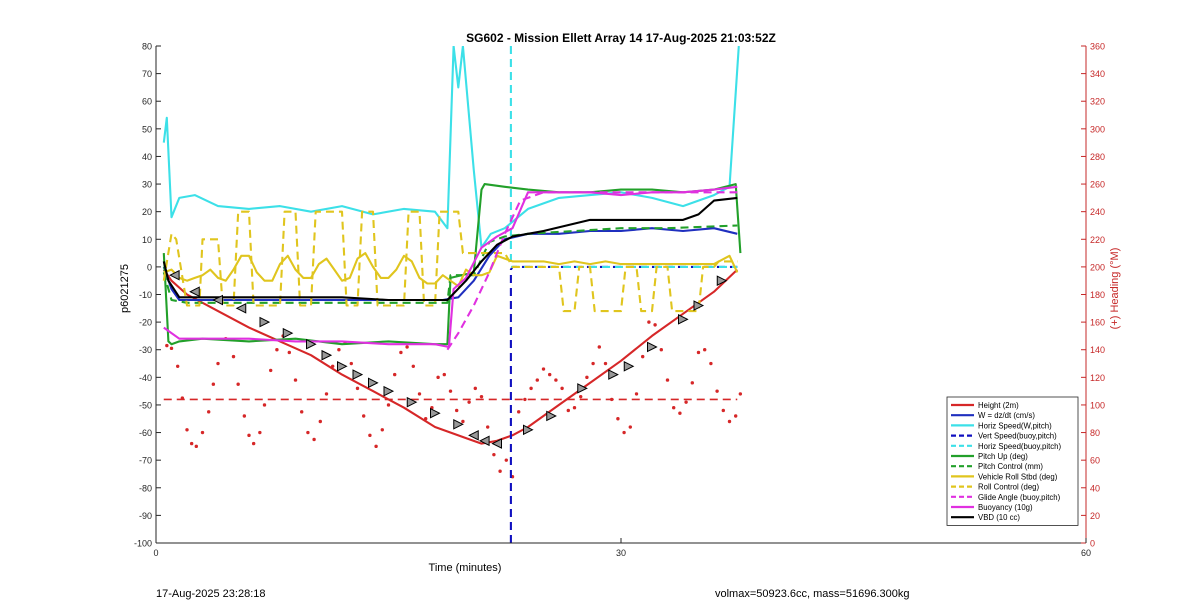 The image size is (1200, 611). Describe the element at coordinates (465, 568) in the screenshot. I see `x-axis-label: Time (minutes)` at that location.